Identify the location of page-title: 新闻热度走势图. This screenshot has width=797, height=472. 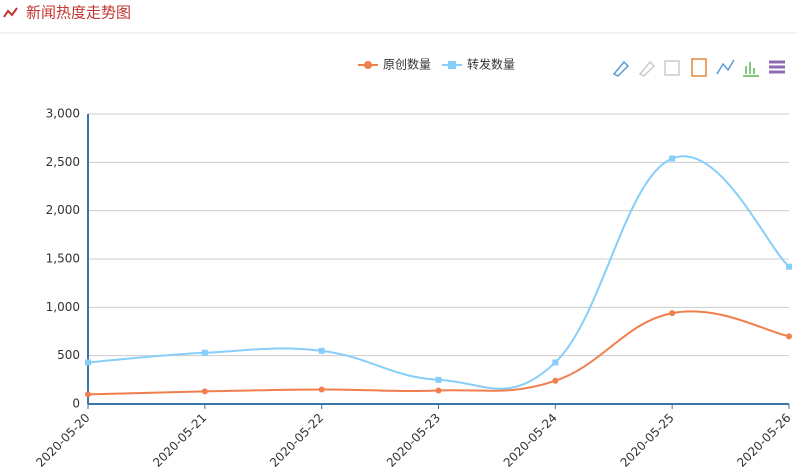
(78, 13).